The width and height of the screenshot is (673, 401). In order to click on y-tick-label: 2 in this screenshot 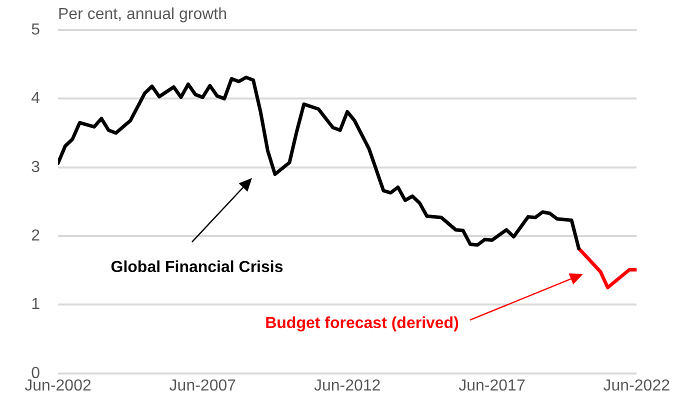, I will do `click(35, 235)`.